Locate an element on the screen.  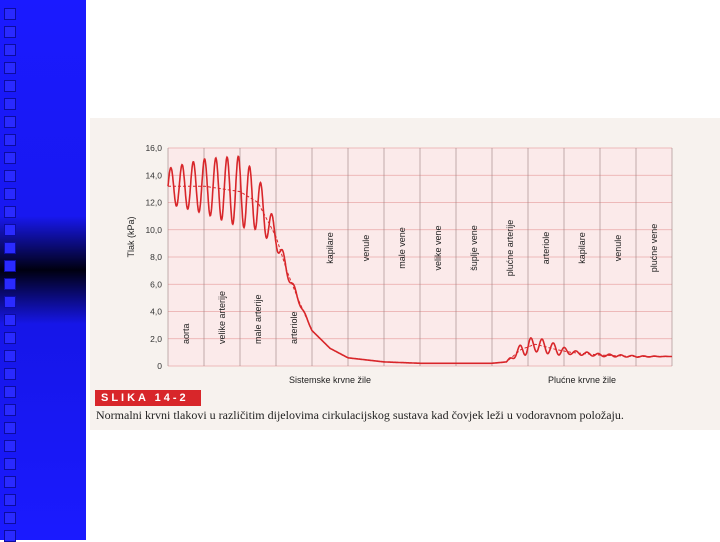
segment-label: plućne arterije is located at coordinates (510, 248).